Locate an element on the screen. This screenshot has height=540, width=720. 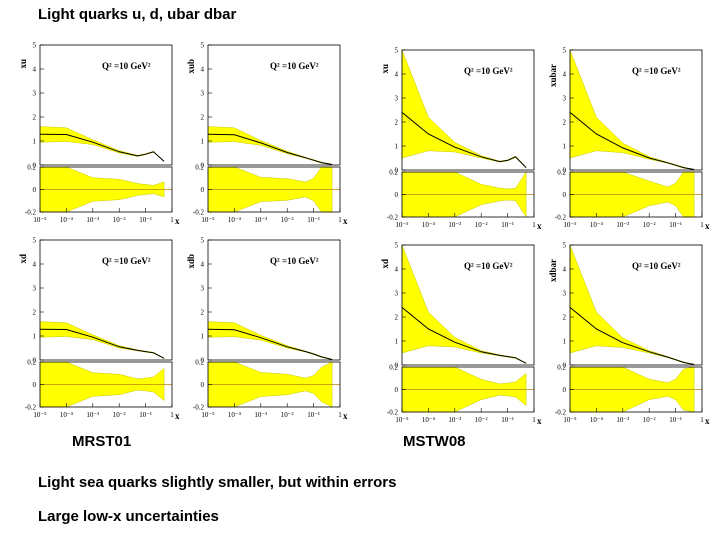
y-axis-label: xd is located at coordinates (23, 259).